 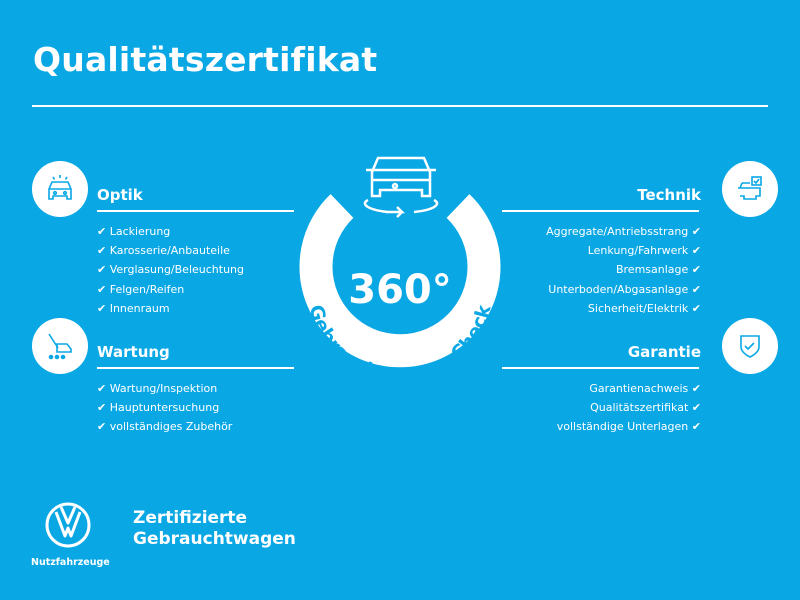 What do you see at coordinates (639, 388) in the screenshot?
I see `checklist-item-label: Garantienachweis` at bounding box center [639, 388].